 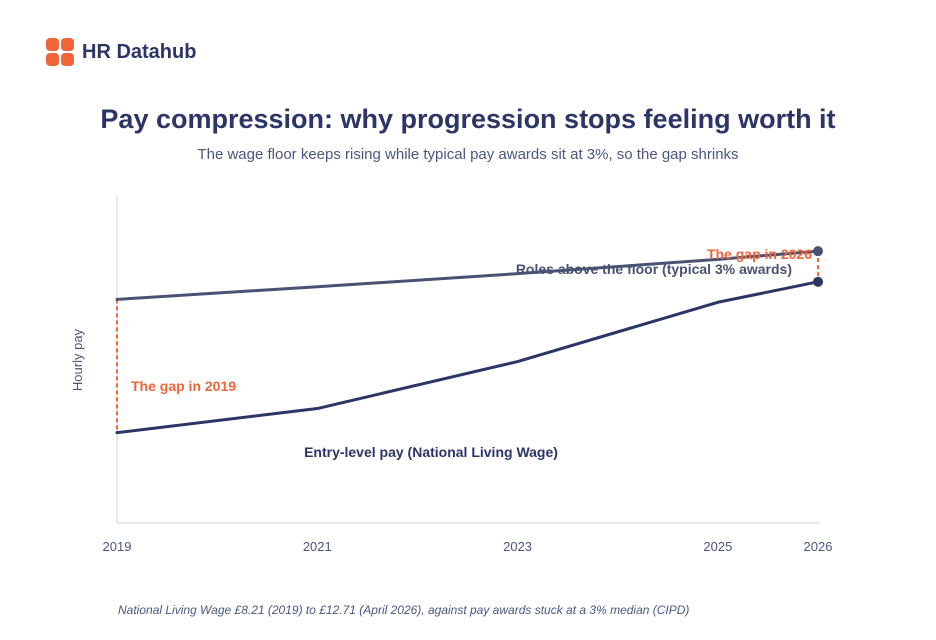 What do you see at coordinates (77, 359) in the screenshot?
I see `y-axis-label: Hourly pay` at bounding box center [77, 359].